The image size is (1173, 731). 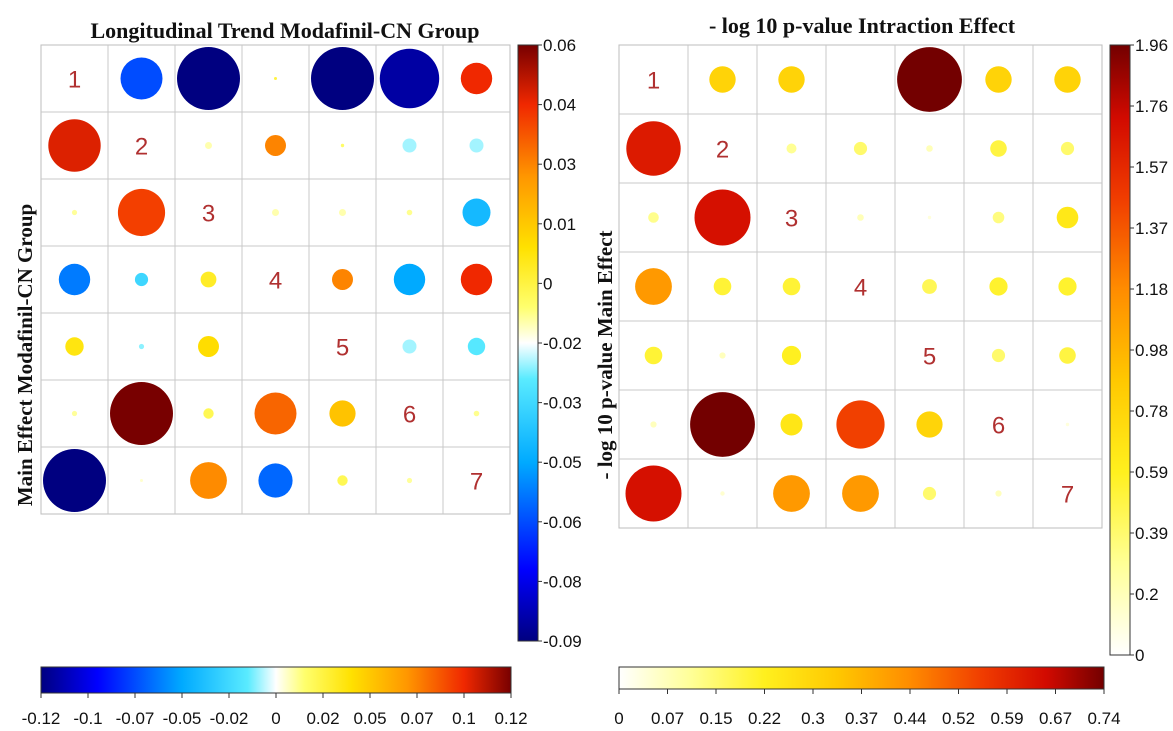 What do you see at coordinates (285, 30) in the screenshot?
I see `chart-title: Longitudinal Trend Modafinil-CN Group` at bounding box center [285, 30].